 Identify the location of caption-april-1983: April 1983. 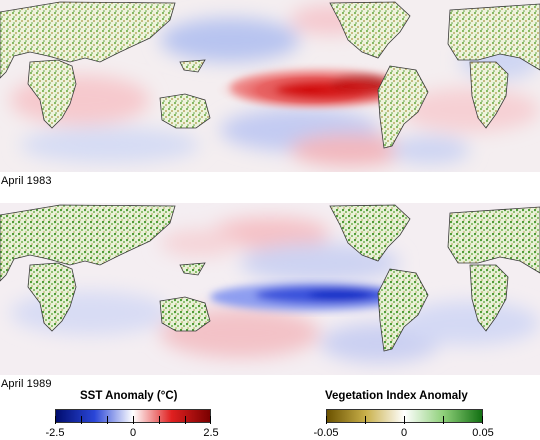
(26, 181).